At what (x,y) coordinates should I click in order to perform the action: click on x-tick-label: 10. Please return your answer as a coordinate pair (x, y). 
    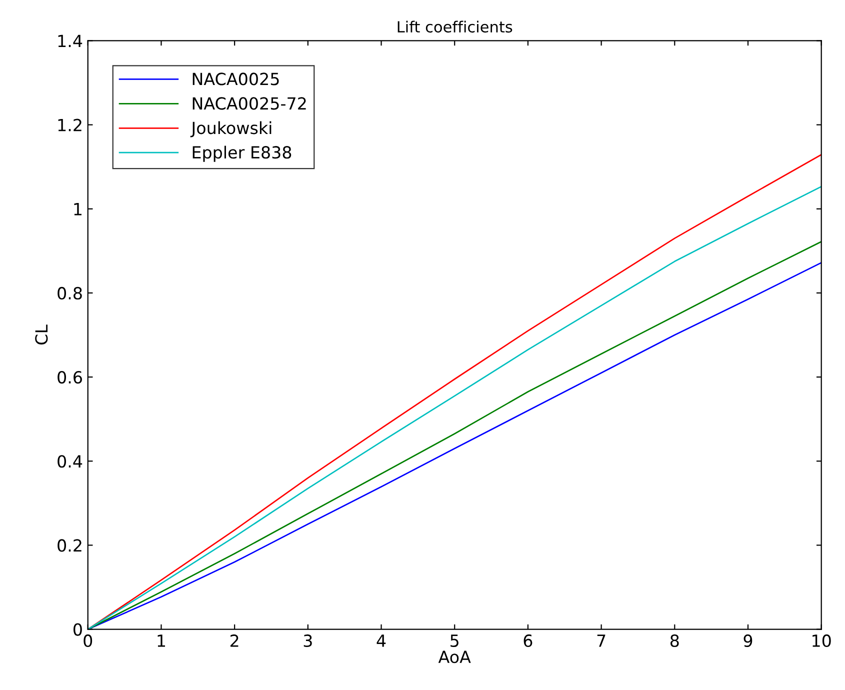
    Looking at the image, I should click on (821, 641).